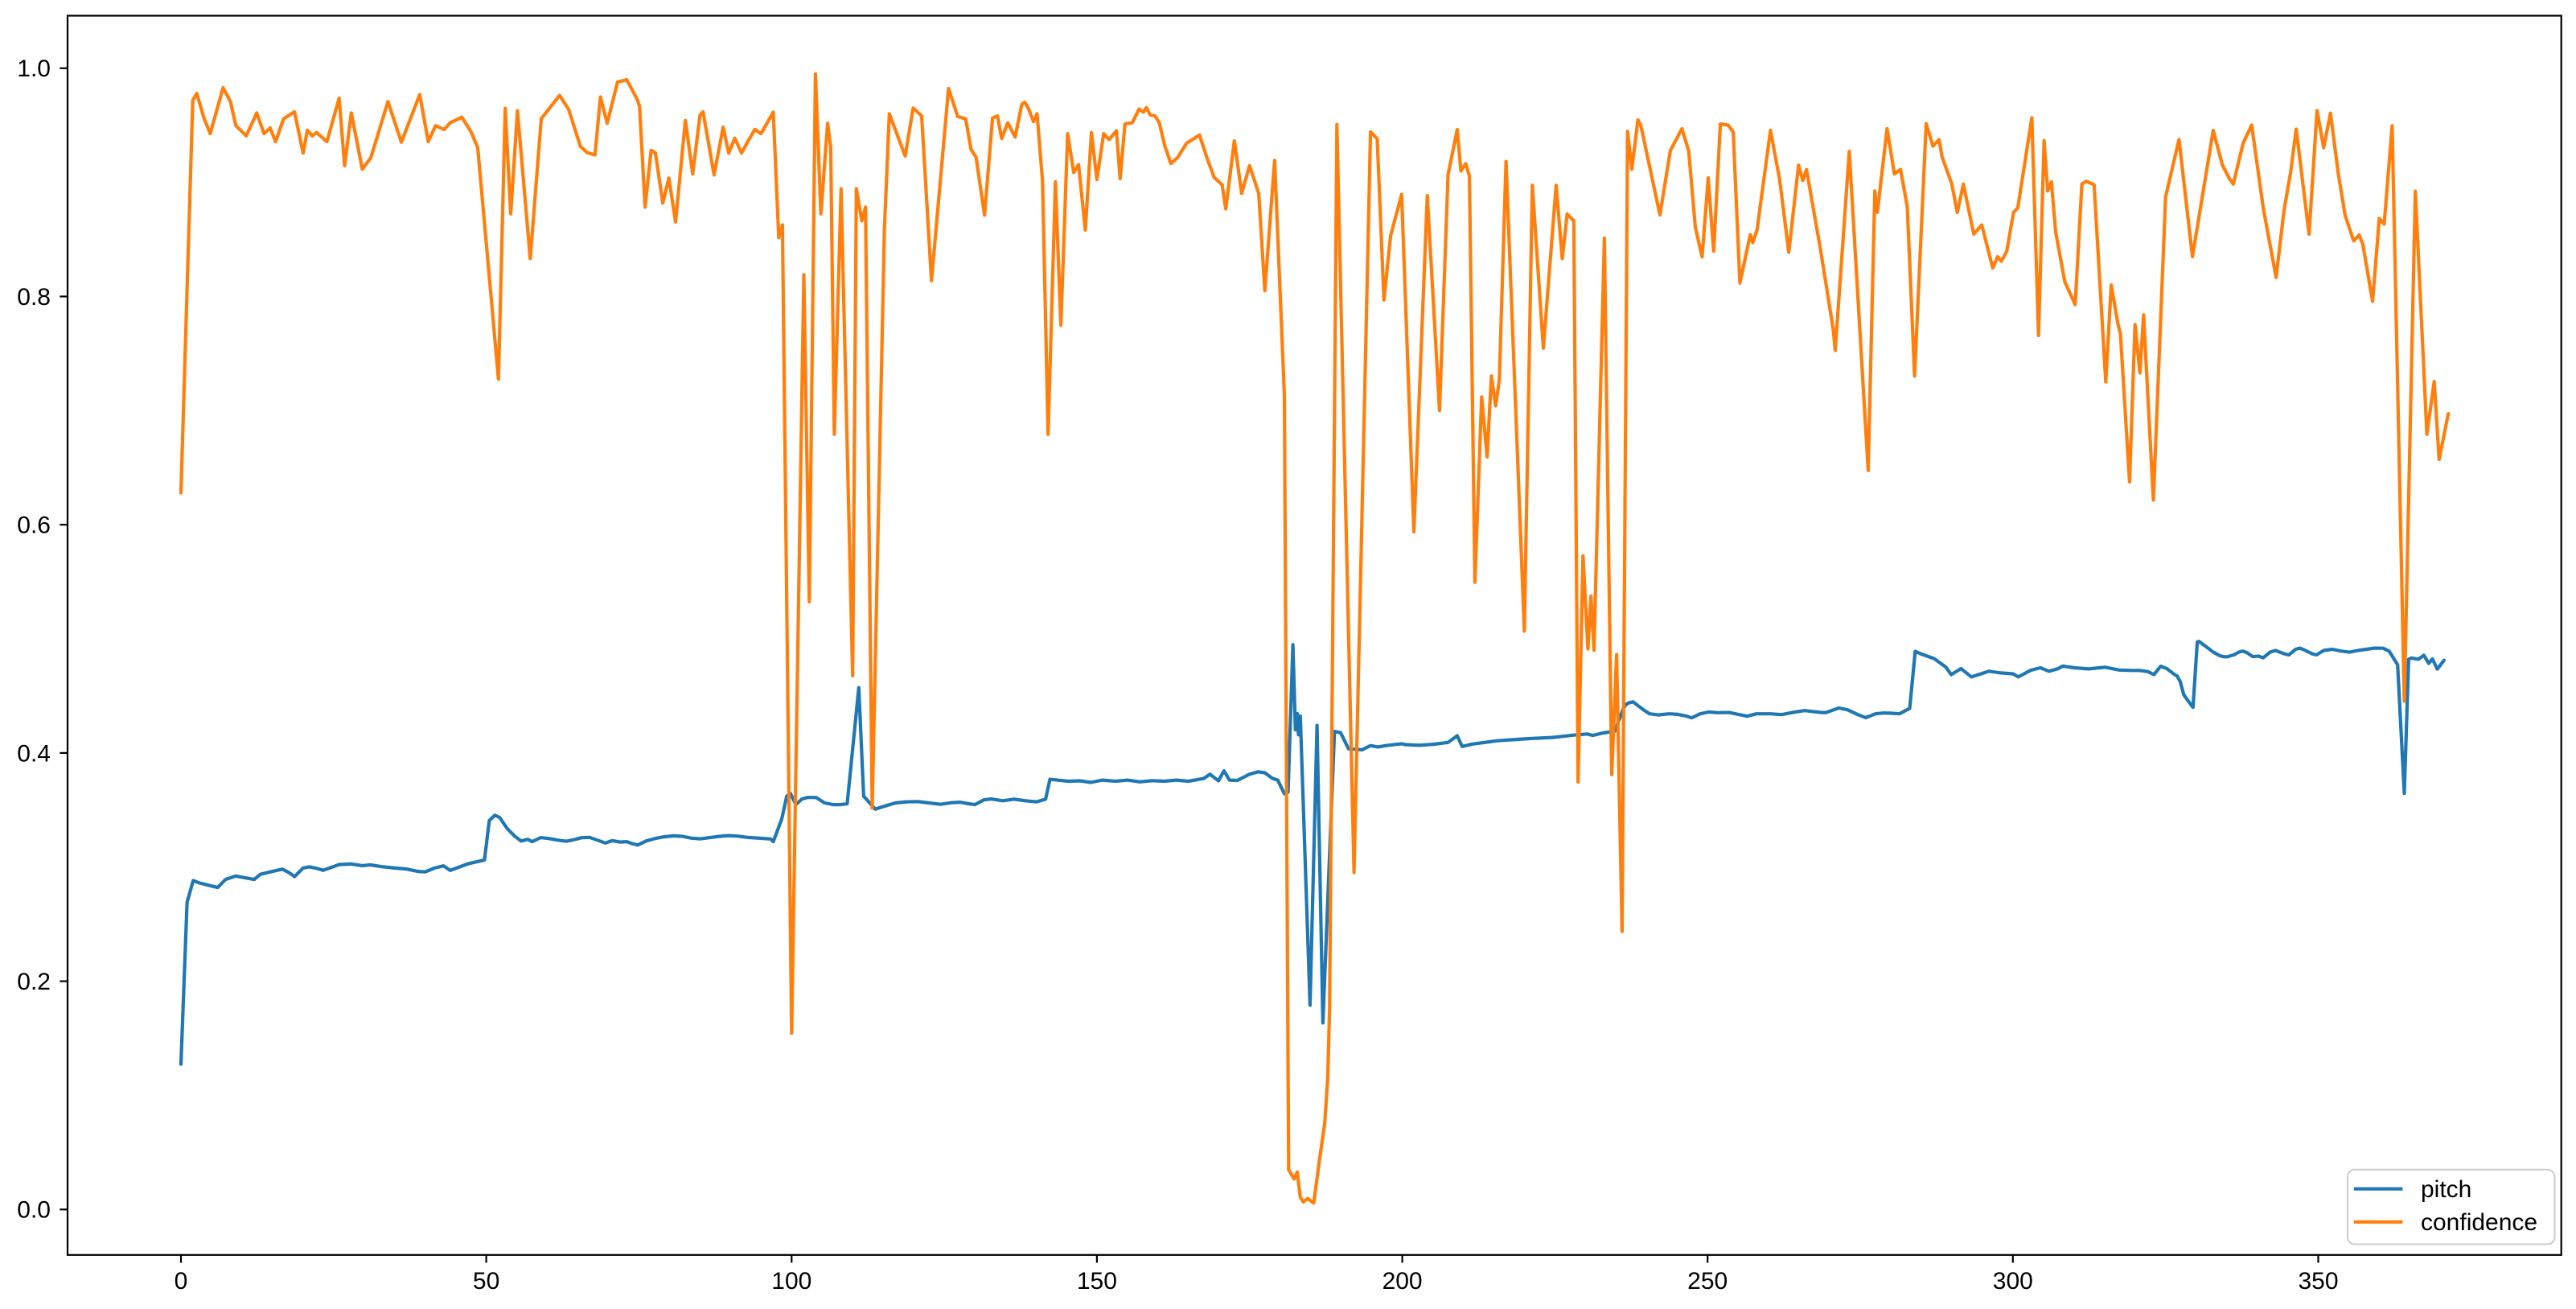  I want to click on svg-text: 0.8, so click(34, 297).